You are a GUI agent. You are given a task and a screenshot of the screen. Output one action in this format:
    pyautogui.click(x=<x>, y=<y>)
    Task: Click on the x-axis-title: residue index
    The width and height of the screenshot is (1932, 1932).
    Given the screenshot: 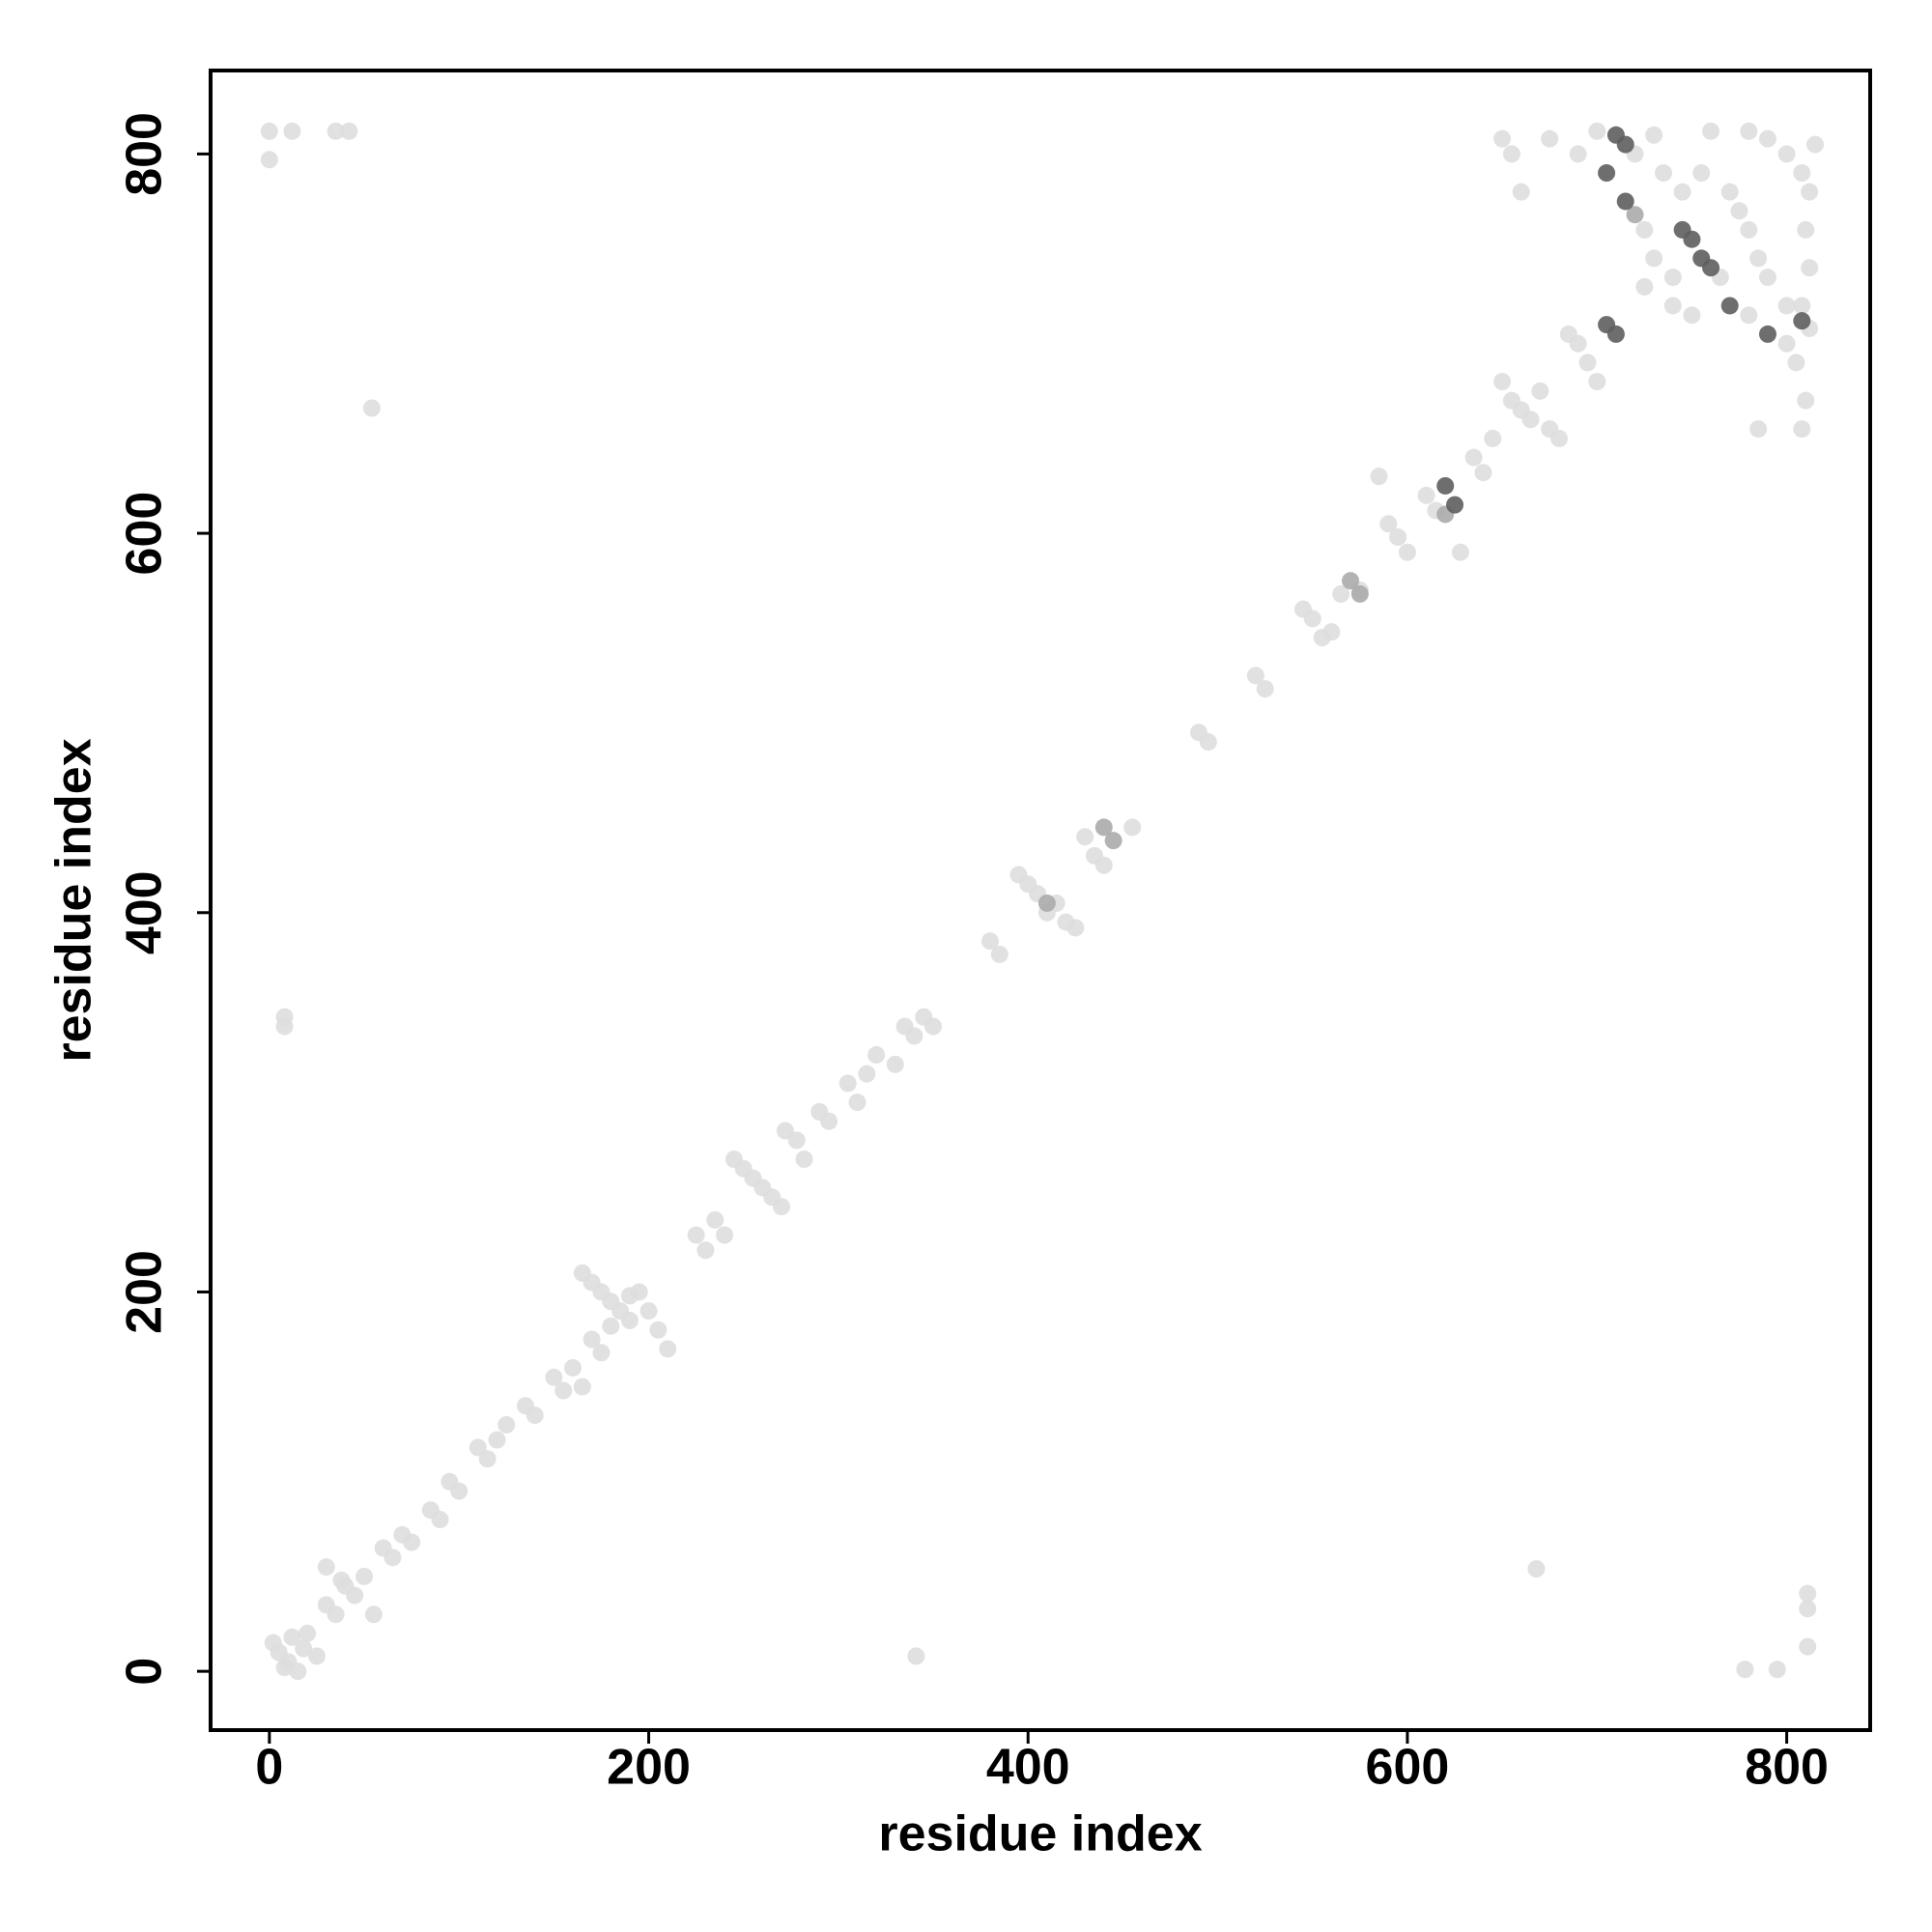 What is the action you would take?
    pyautogui.click(x=1040, y=1834)
    